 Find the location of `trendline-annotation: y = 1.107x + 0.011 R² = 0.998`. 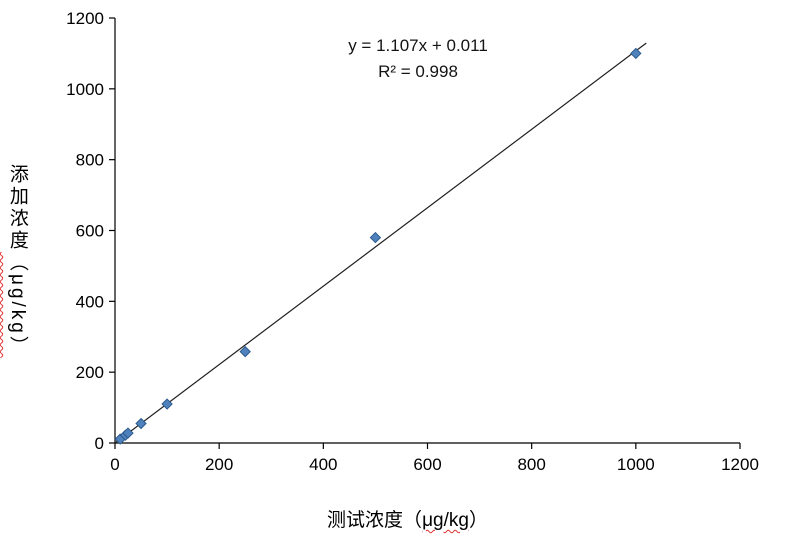

trendline-annotation: y = 1.107x + 0.011 R² = 0.998 is located at coordinates (418, 58).